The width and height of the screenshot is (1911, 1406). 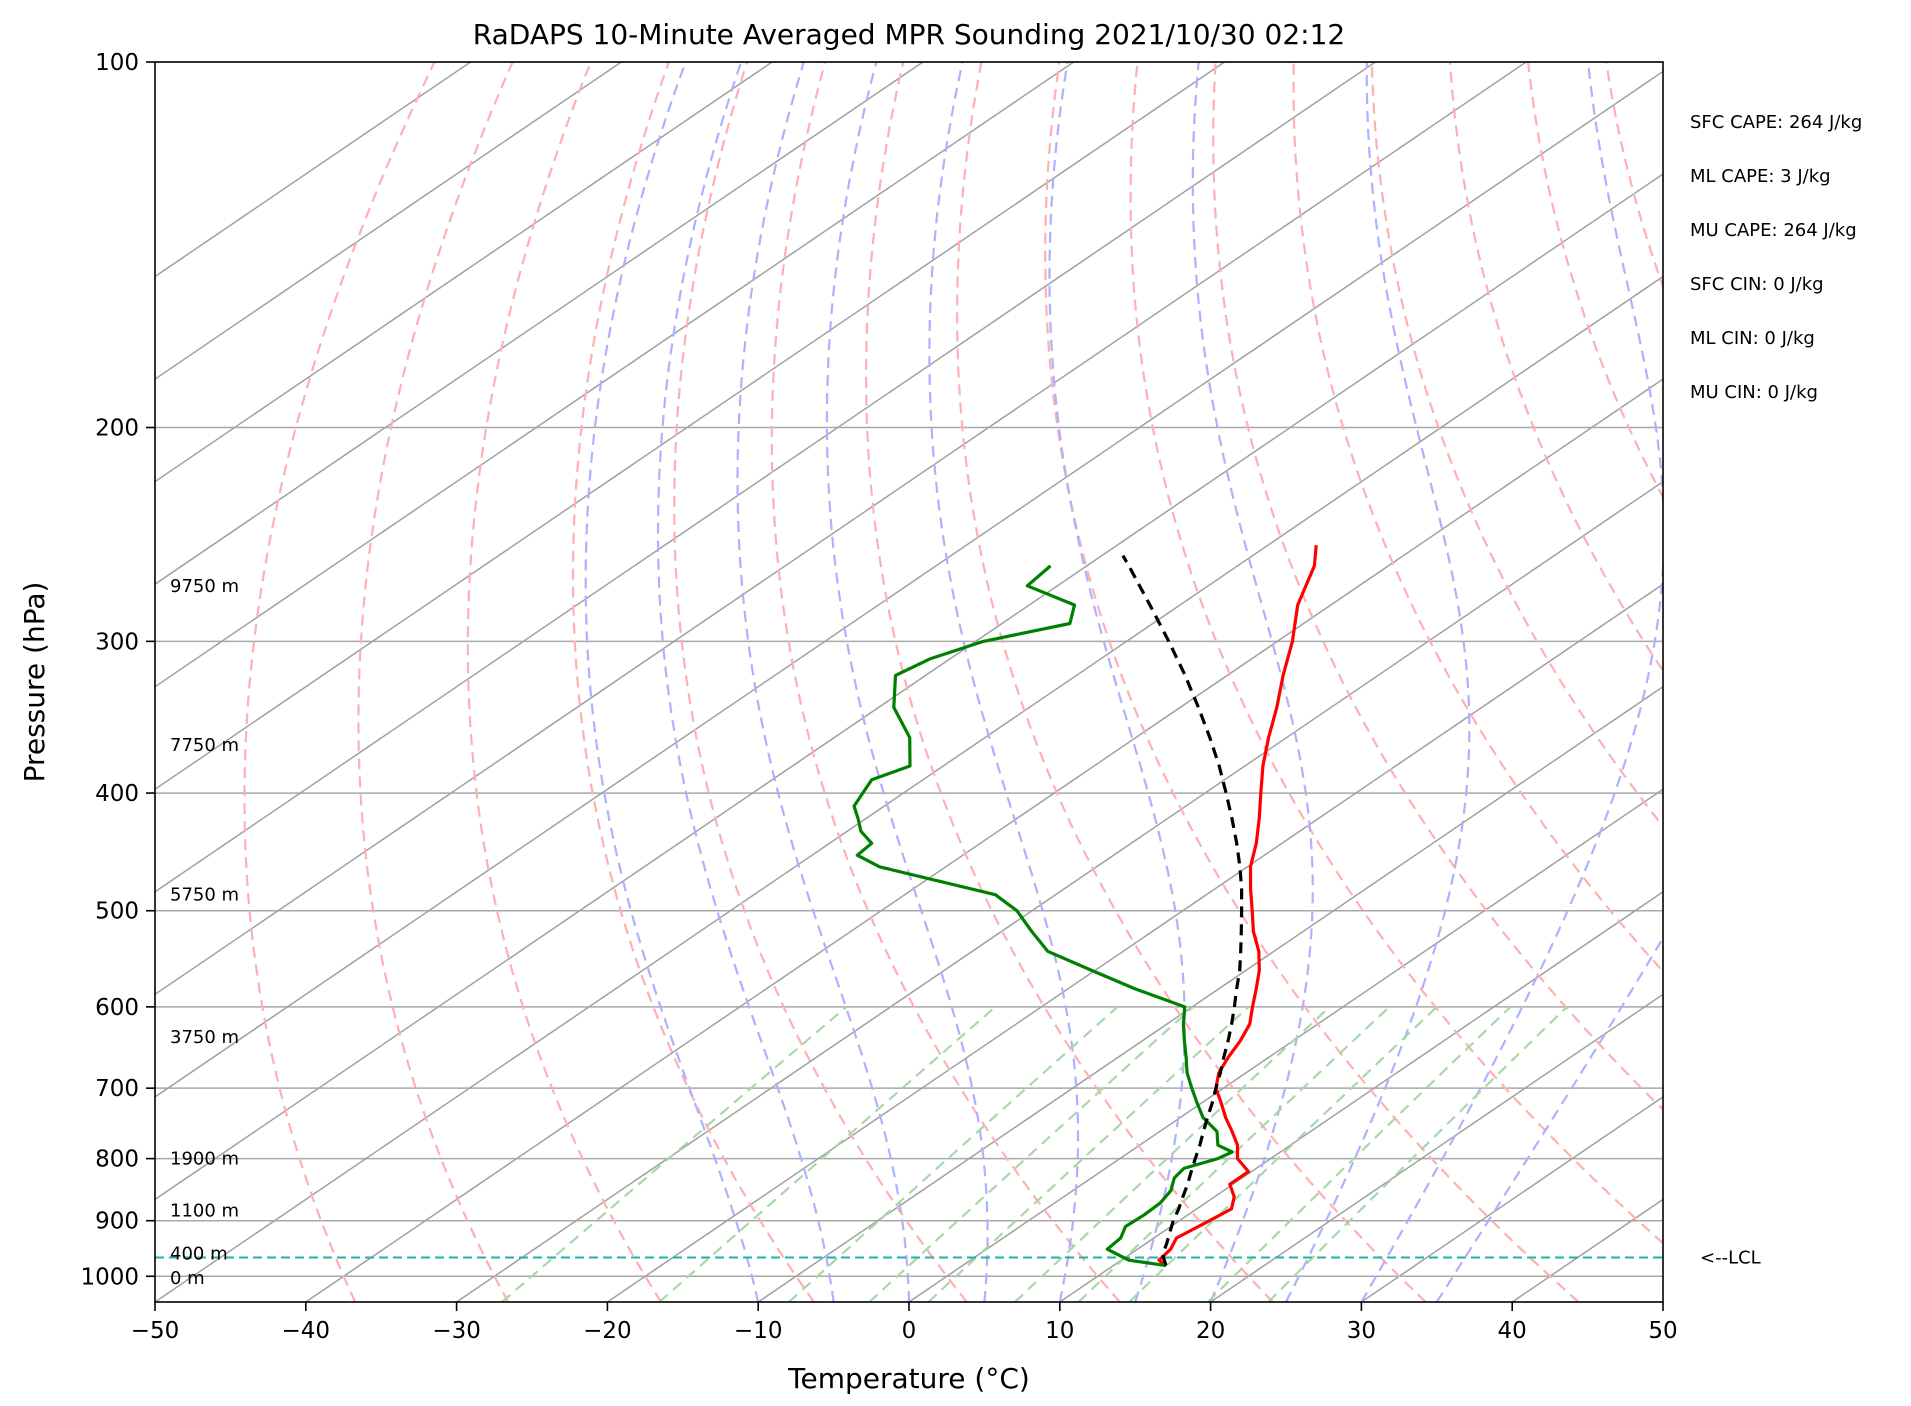 What do you see at coordinates (1752, 338) in the screenshot?
I see `stat-line: ML CIN: 0 J/kg` at bounding box center [1752, 338].